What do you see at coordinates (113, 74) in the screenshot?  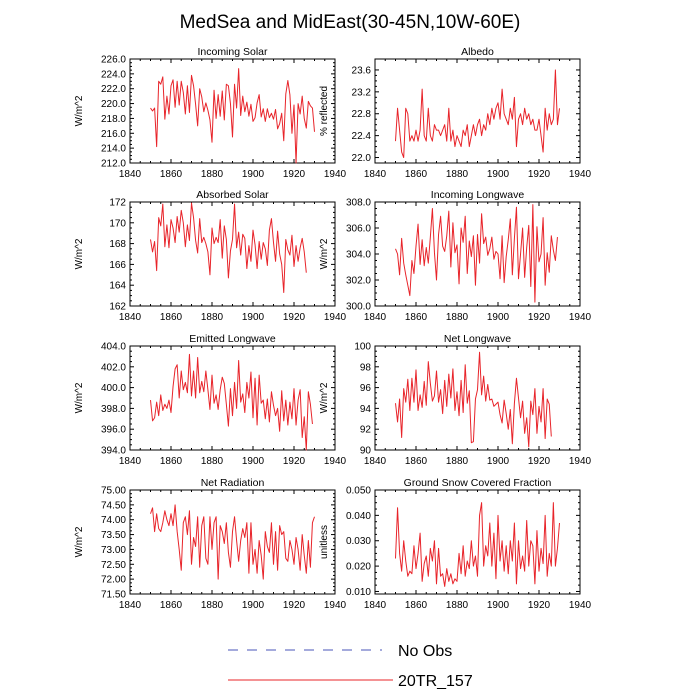 I see `incoming-solar-ytick-label: 224.0` at bounding box center [113, 74].